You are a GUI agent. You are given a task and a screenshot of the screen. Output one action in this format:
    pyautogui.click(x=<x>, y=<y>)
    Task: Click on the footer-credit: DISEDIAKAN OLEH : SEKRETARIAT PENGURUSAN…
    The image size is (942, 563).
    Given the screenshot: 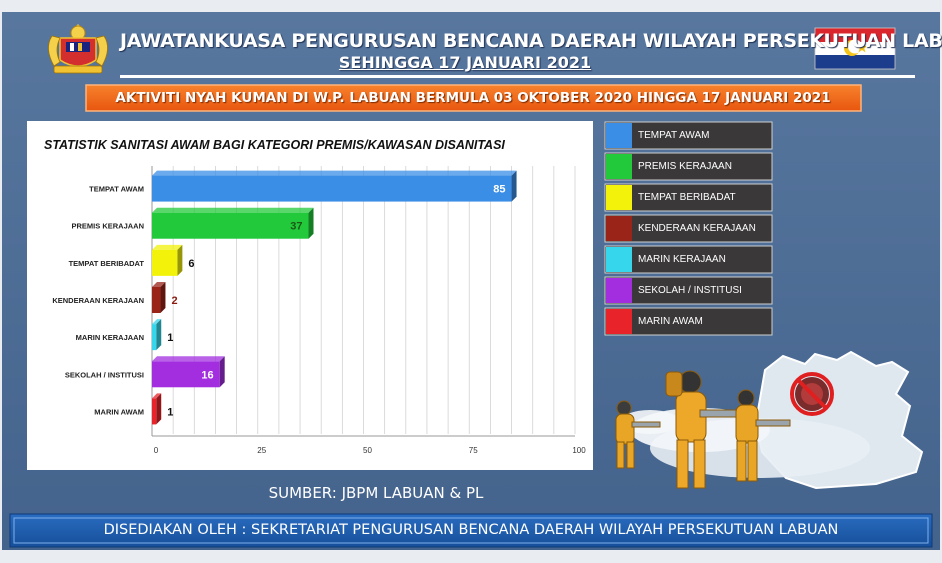 What is the action you would take?
    pyautogui.click(x=471, y=530)
    